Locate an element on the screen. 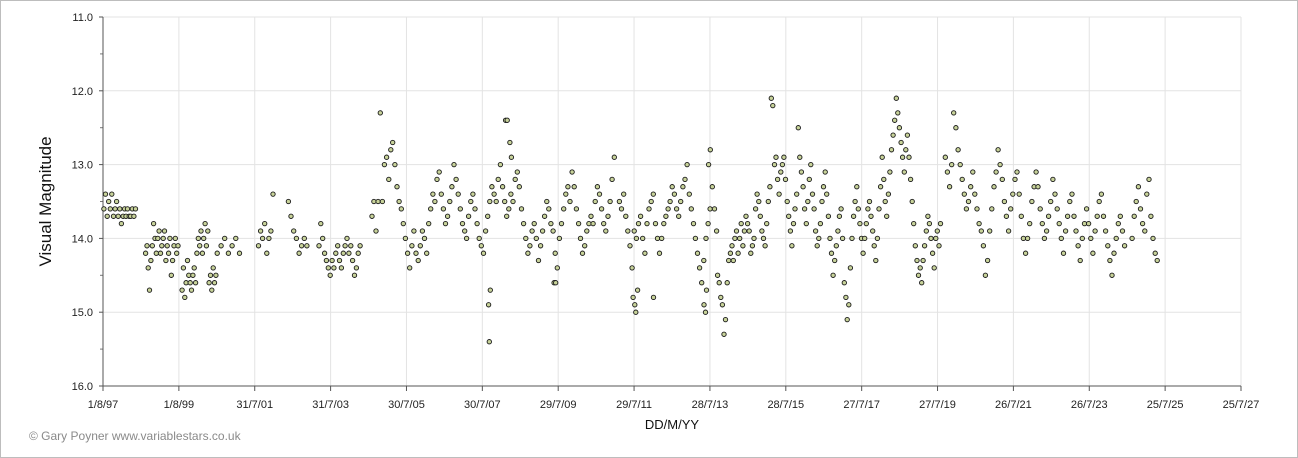 The height and width of the screenshot is (458, 1298). copyright-notice: © Gary Poyner www.variablestars.co.uk is located at coordinates (135, 436).